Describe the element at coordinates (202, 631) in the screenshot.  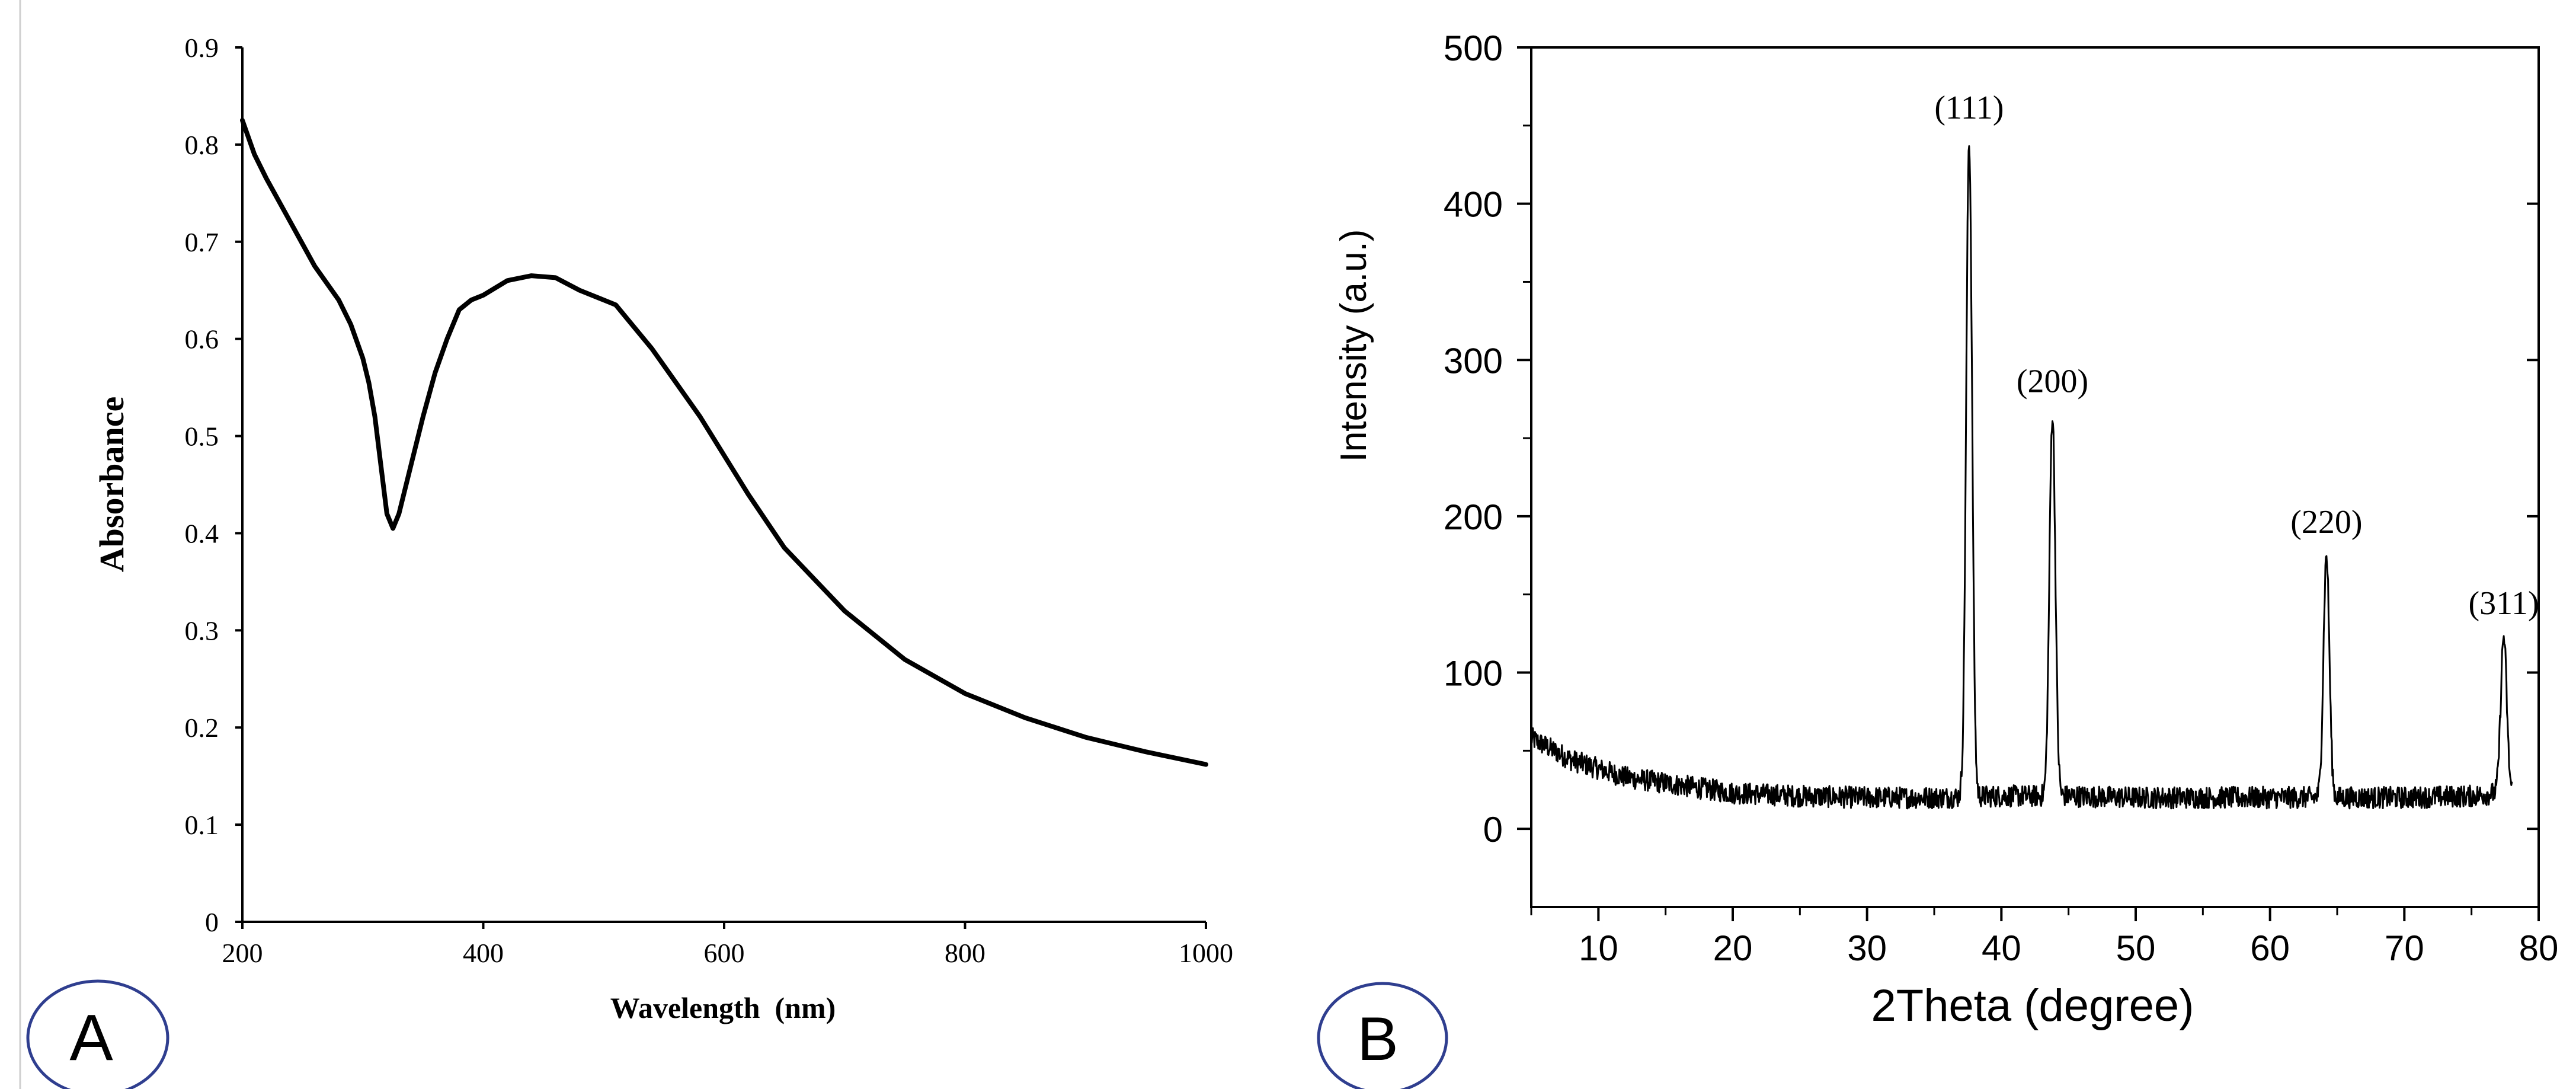
I see `panel-a-y-tick-label: 0.3` at that location.